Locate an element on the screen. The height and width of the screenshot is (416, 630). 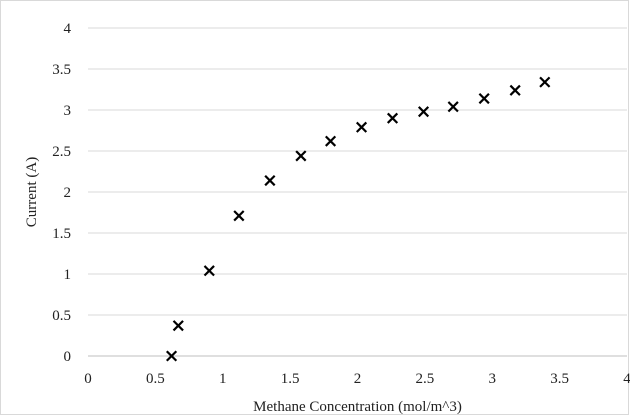
y-tick-label: 0.5 is located at coordinates (61, 316).